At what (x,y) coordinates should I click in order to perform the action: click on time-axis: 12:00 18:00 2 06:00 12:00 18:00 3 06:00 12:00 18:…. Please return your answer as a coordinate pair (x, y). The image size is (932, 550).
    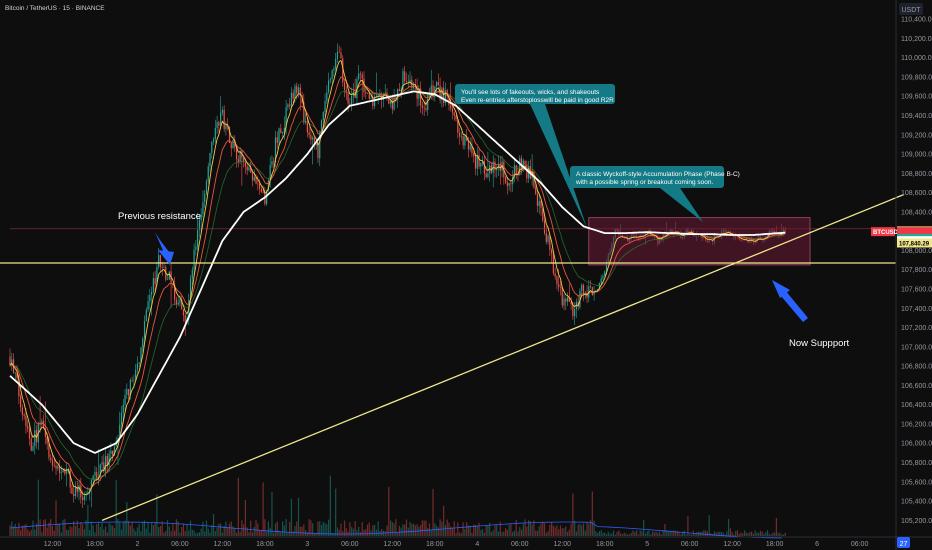
    Looking at the image, I should click on (456, 544).